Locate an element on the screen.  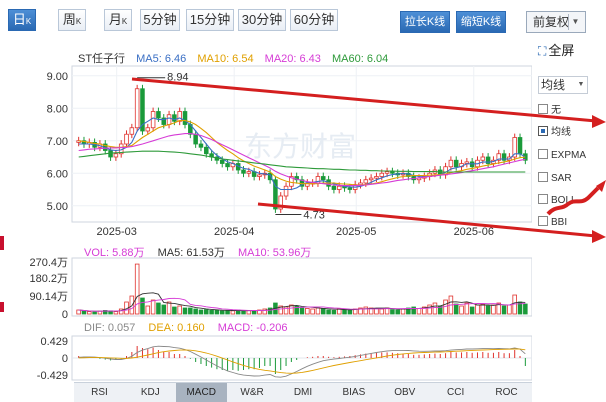
overlay-option-expma: EXPMA is located at coordinates (562, 155).